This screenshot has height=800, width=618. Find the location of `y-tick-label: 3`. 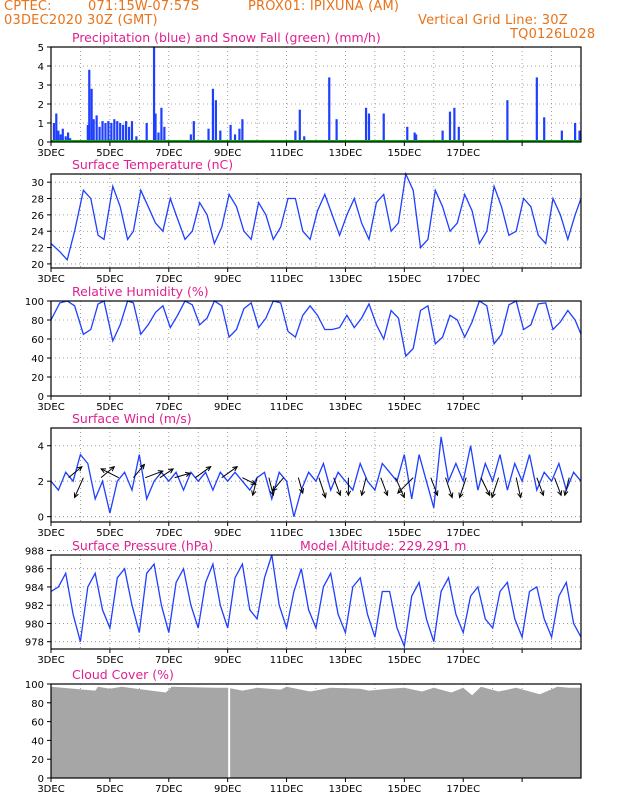

y-tick-label: 3 is located at coordinates (41, 86).